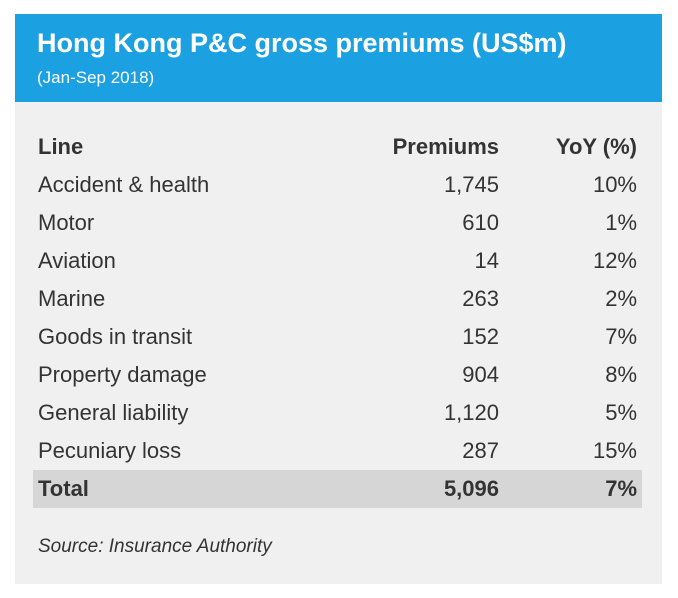  What do you see at coordinates (124, 184) in the screenshot?
I see `cell-line: Accident & health` at bounding box center [124, 184].